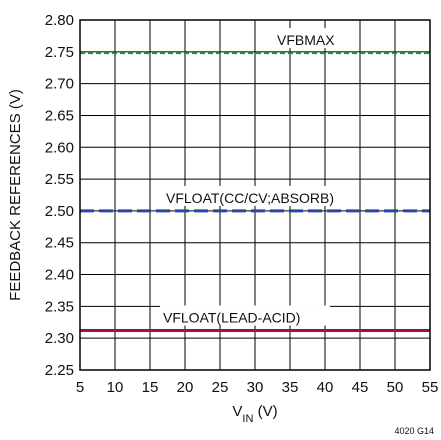 This screenshot has height=440, width=441. Describe the element at coordinates (414, 431) in the screenshot. I see `figure-id: 4020 G14` at that location.